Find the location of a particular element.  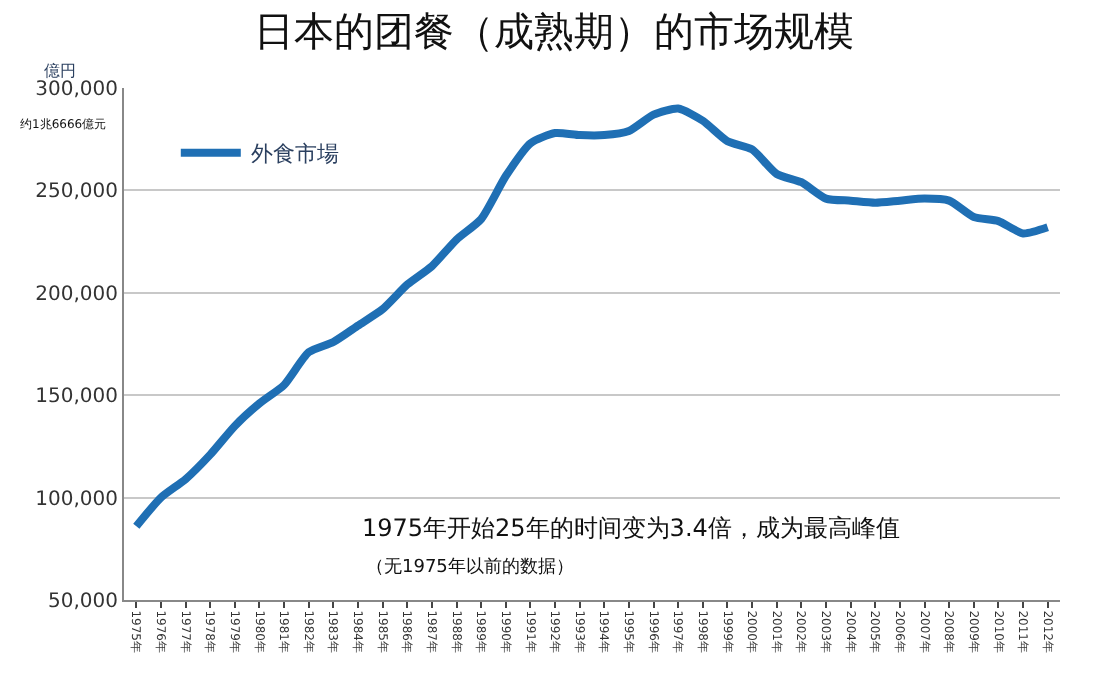

y-tick-label: 50,000 is located at coordinates (83, 602).